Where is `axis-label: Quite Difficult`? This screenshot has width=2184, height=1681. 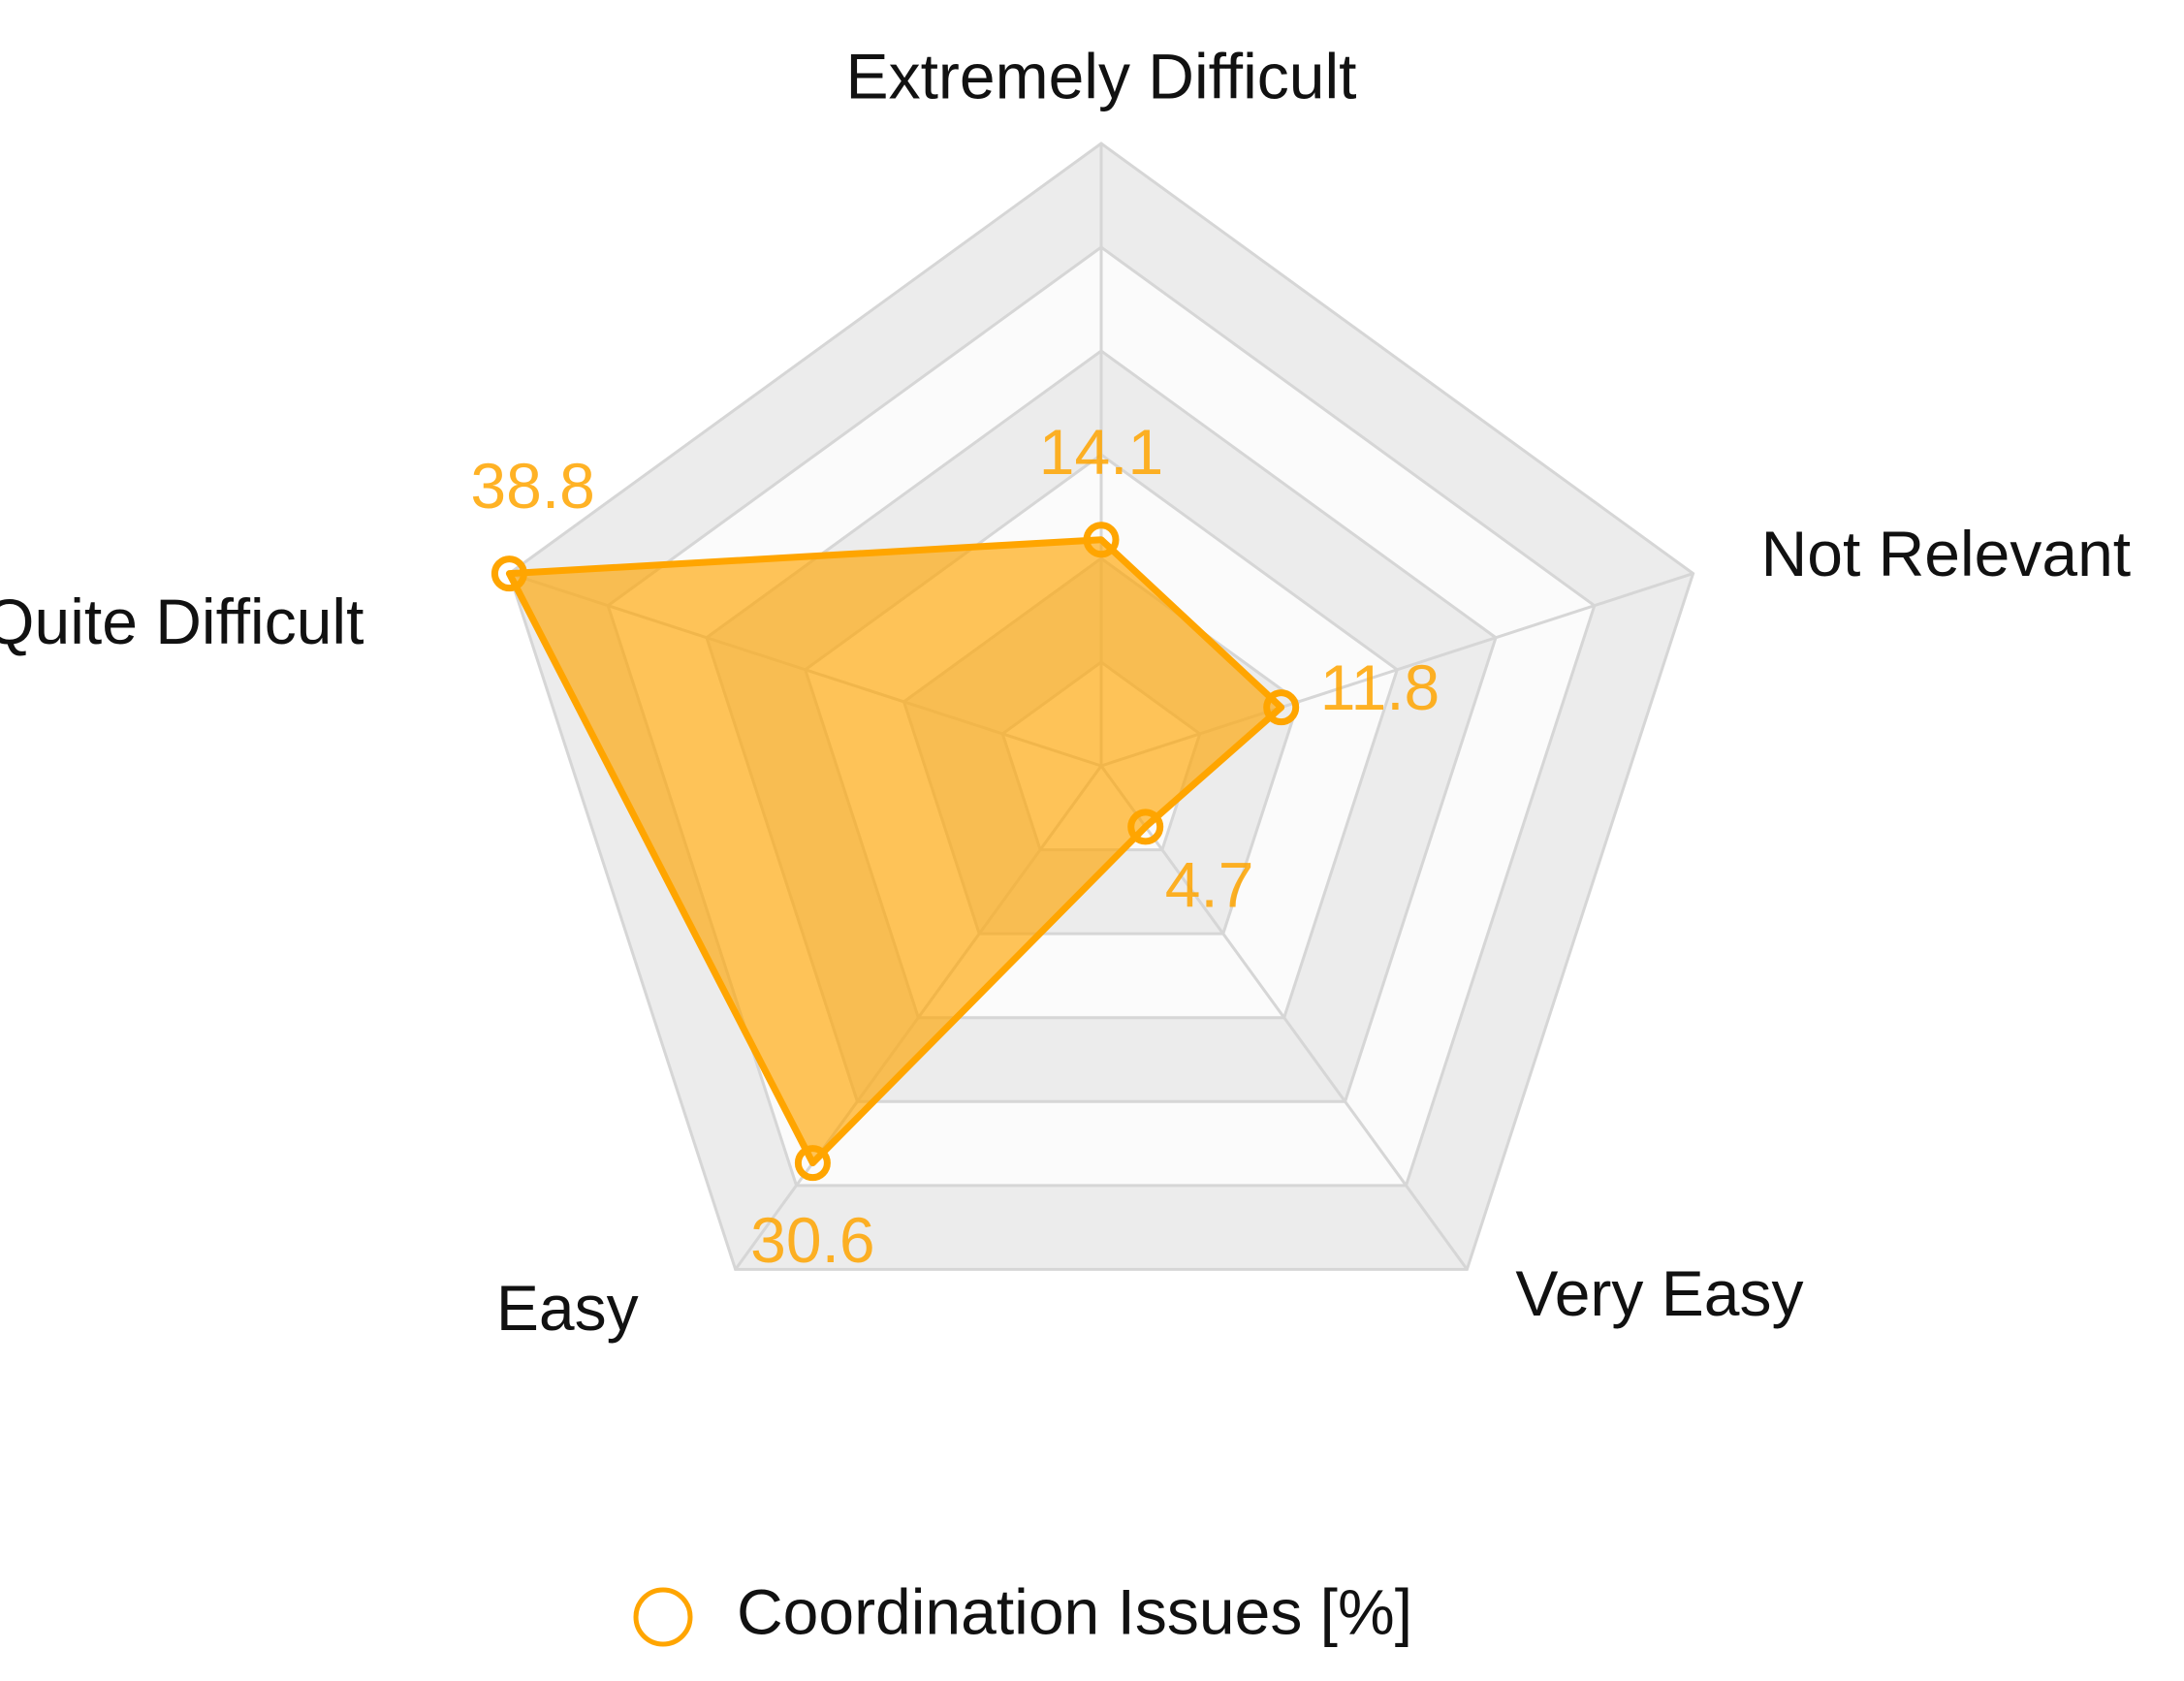 axis-label: Quite Difficult is located at coordinates (182, 621).